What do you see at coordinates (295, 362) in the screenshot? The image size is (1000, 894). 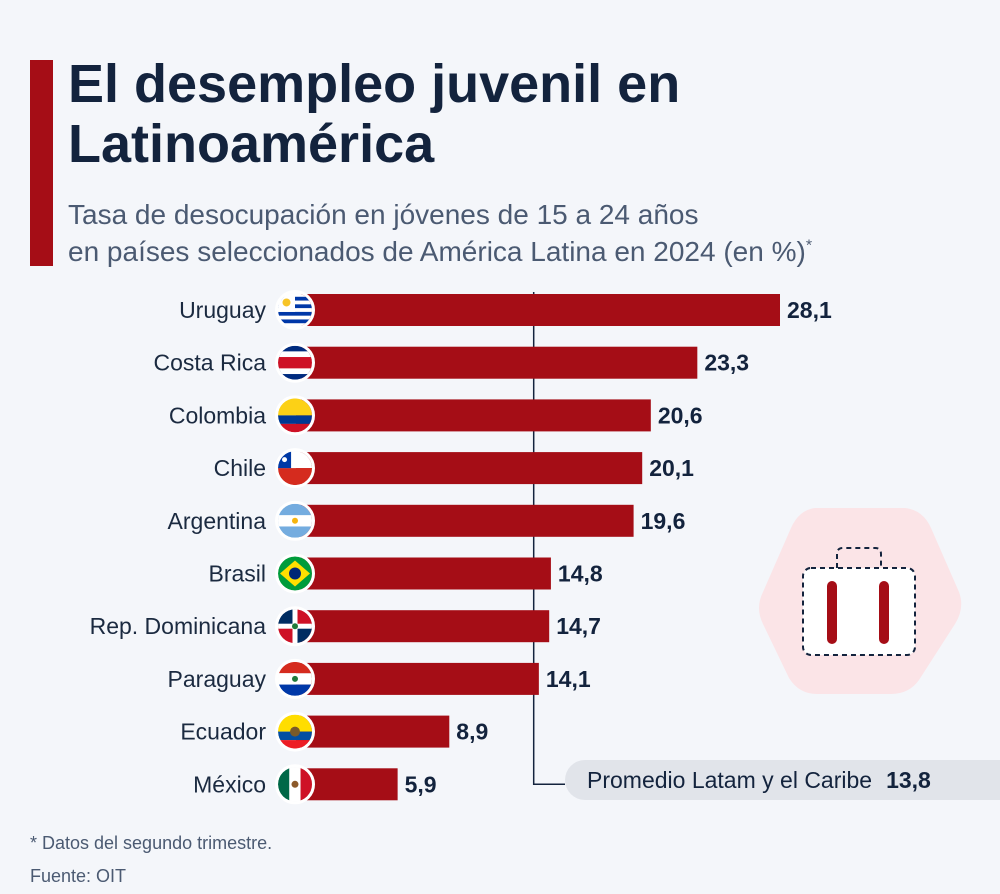 I see `costa-rica-flag-icon` at bounding box center [295, 362].